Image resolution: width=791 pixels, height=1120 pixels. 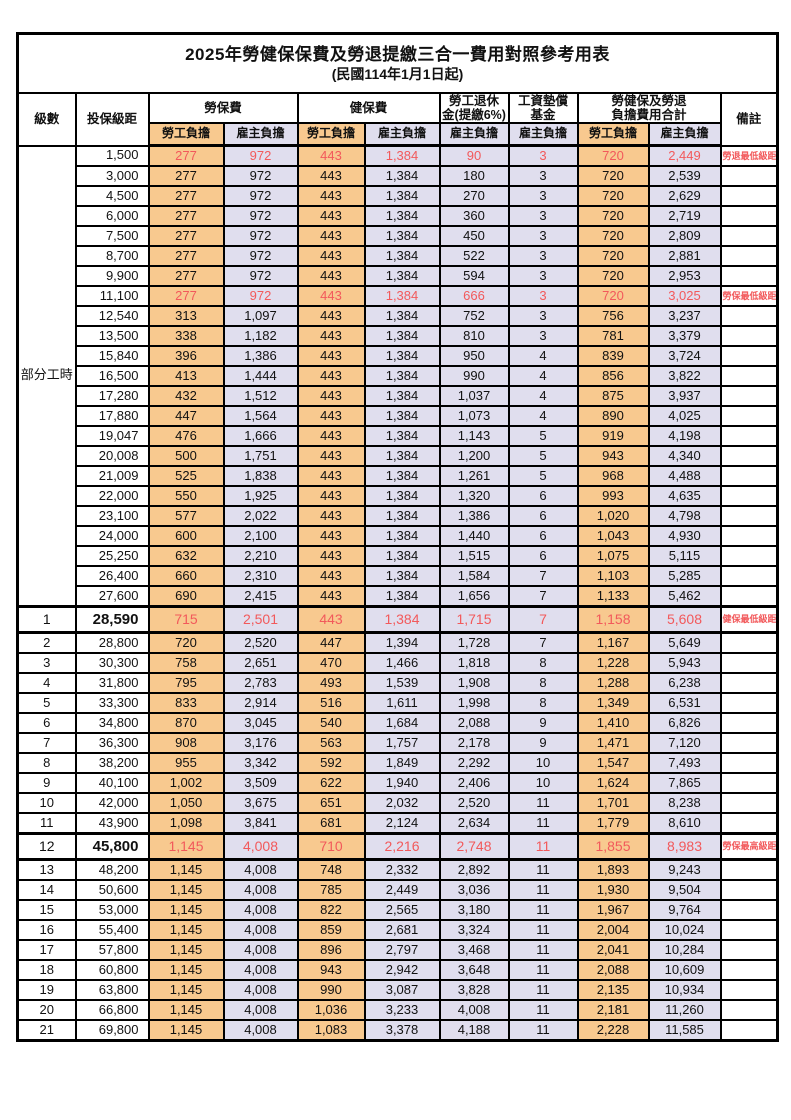 I want to click on table-row: 23,100 577 2,022 443 1,384 1,386 6 1,020 4,798, so click(x=398, y=516).